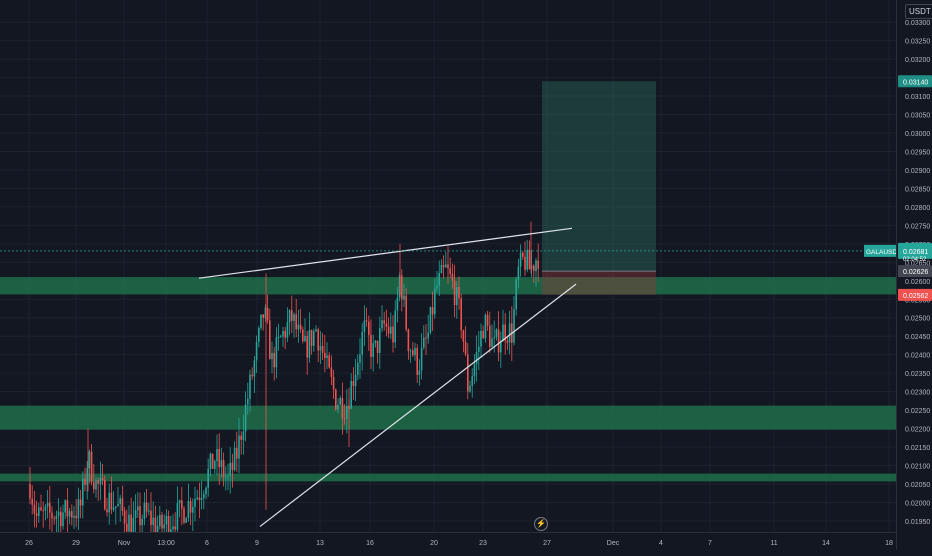  Describe the element at coordinates (918, 11) in the screenshot. I see `currency-badge: USDT` at that location.